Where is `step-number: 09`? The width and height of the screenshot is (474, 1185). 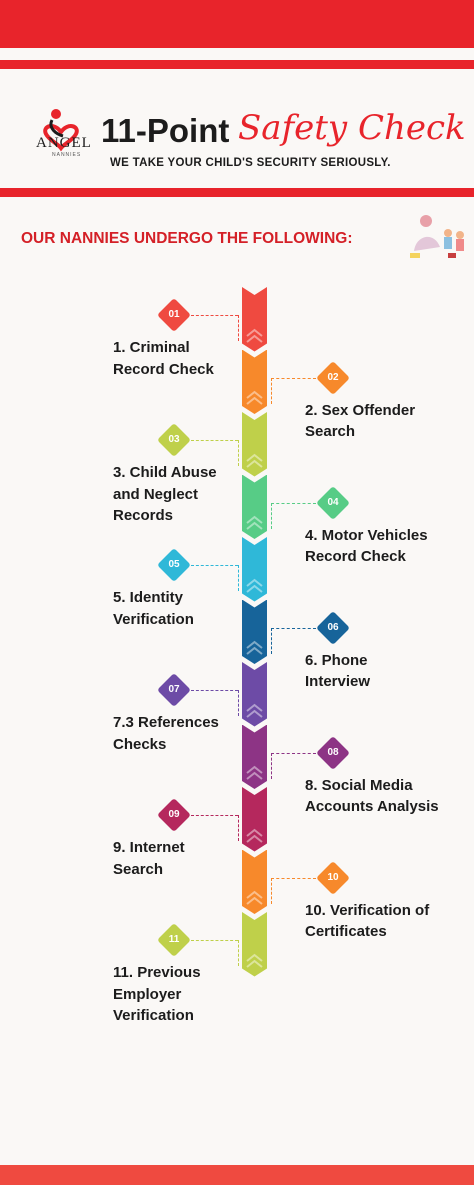
step-number: 09 is located at coordinates (174, 814).